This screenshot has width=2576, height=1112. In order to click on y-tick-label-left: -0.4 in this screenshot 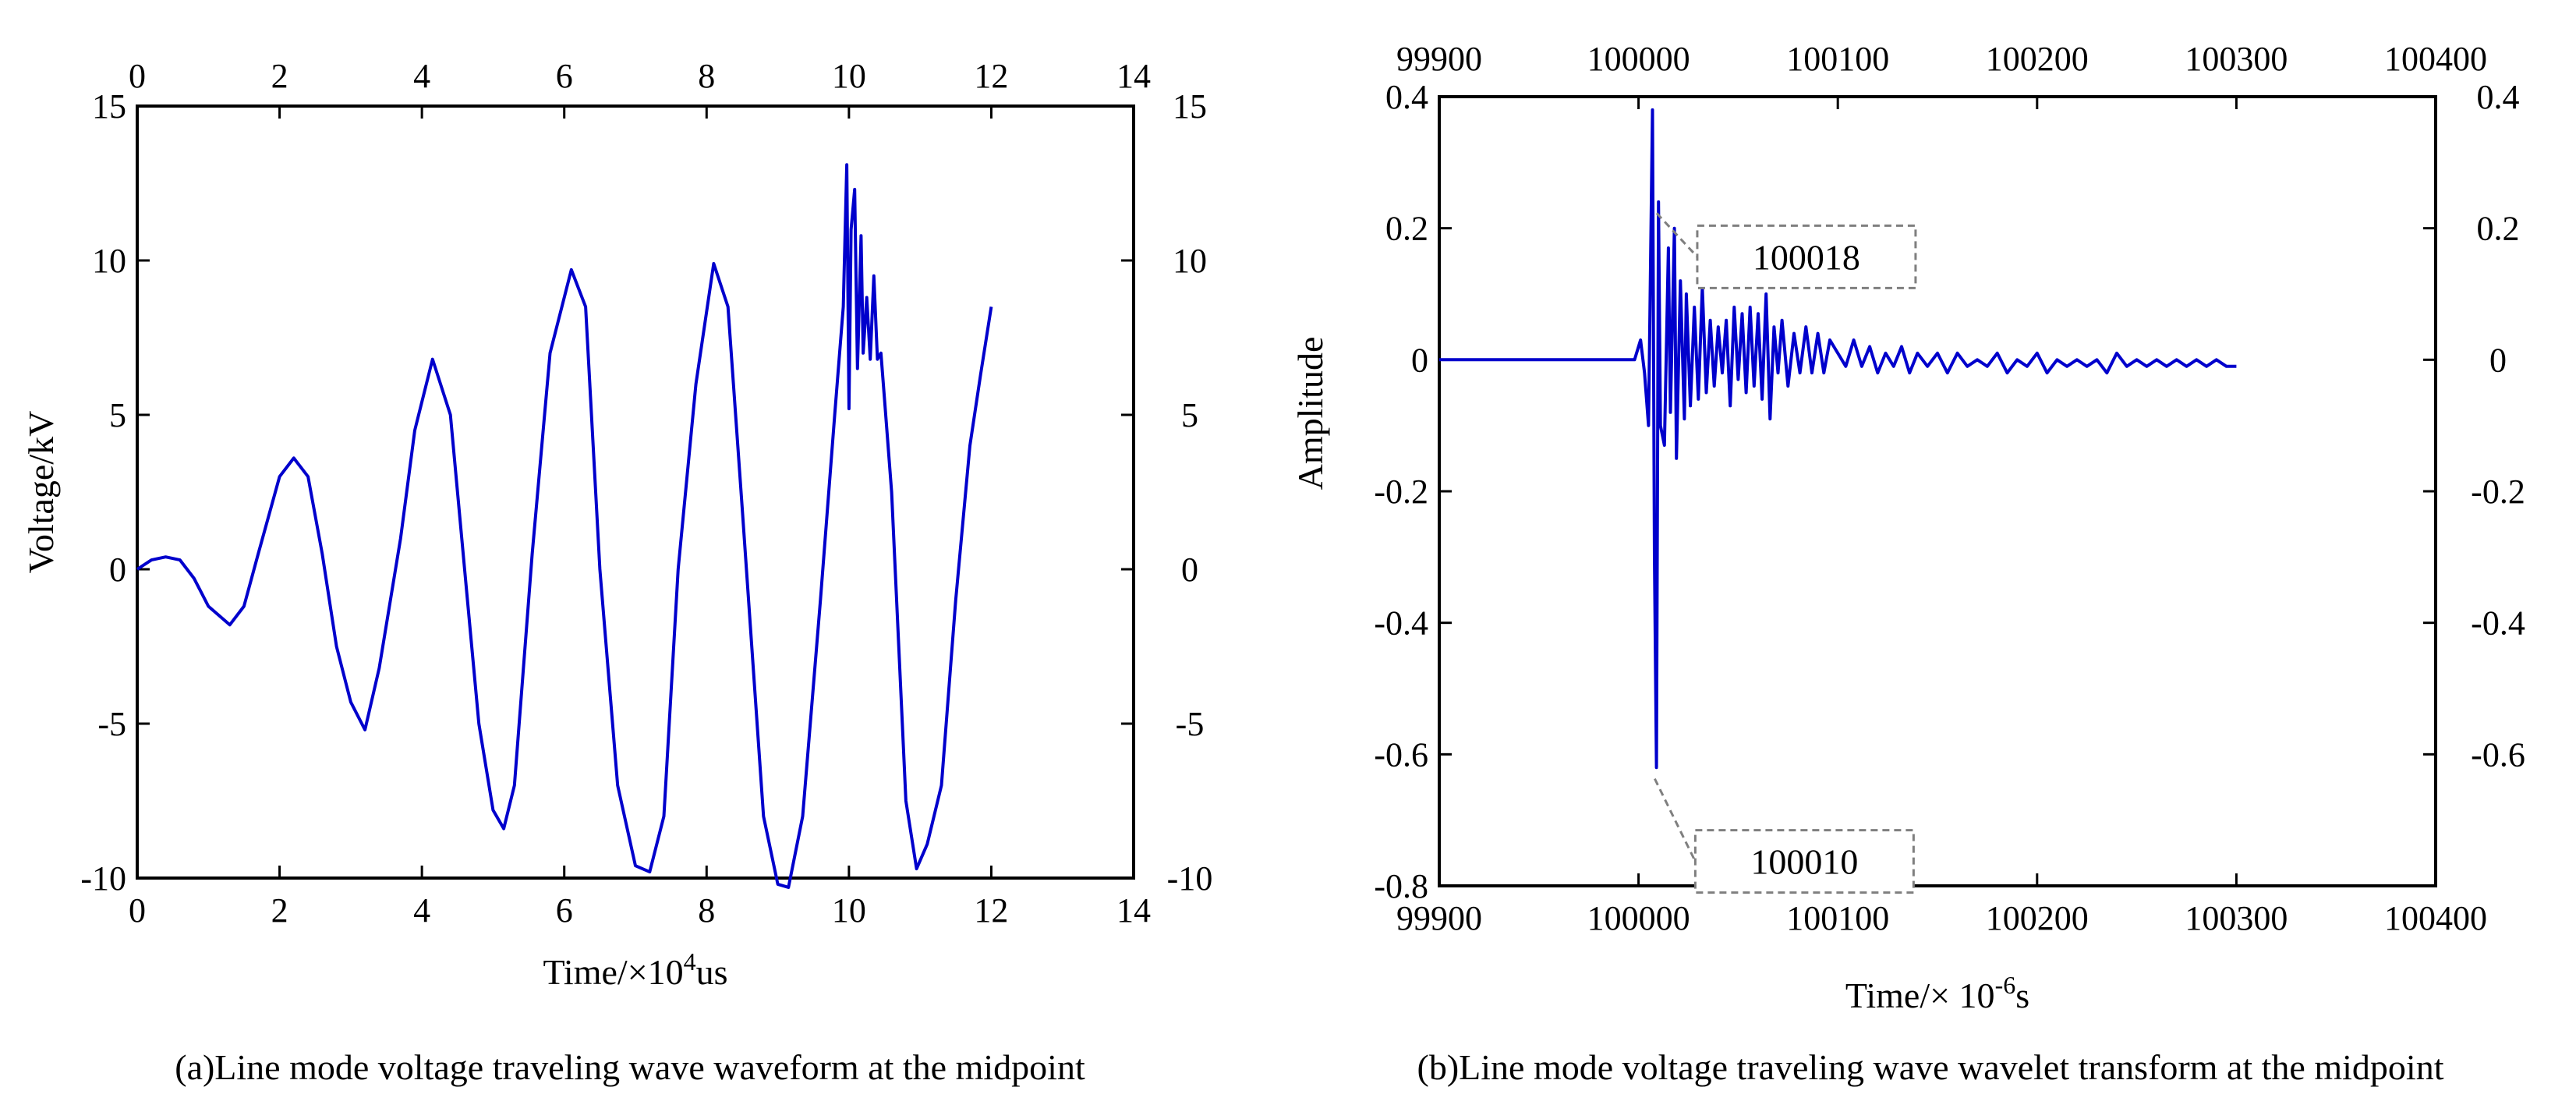, I will do `click(1401, 623)`.